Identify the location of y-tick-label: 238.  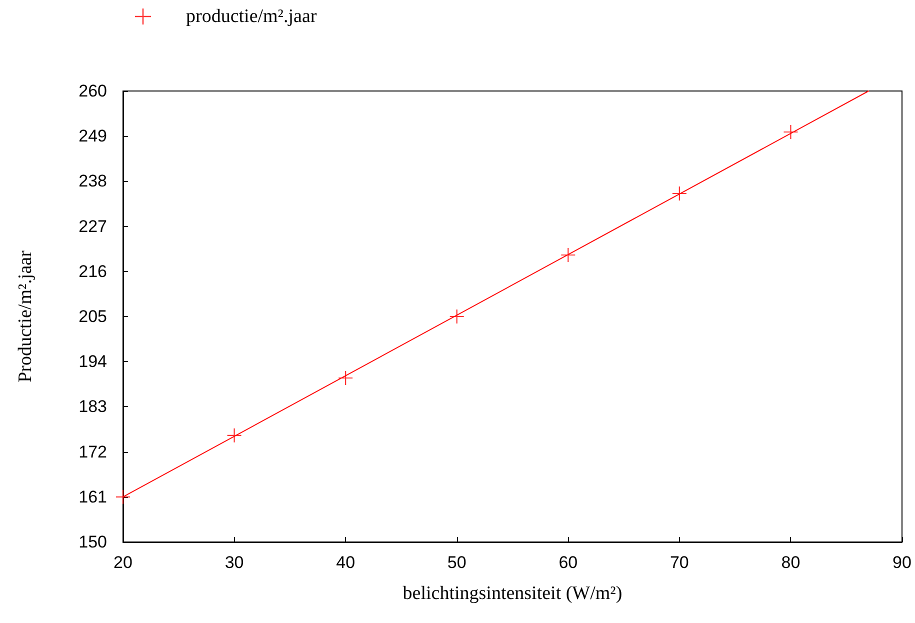
(92, 181).